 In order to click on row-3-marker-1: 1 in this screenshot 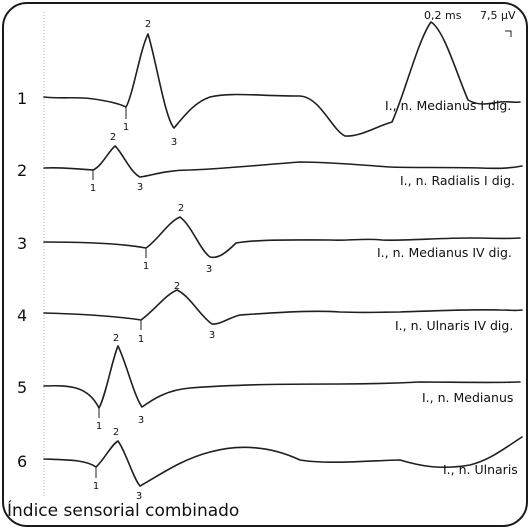, I will do `click(146, 266)`.